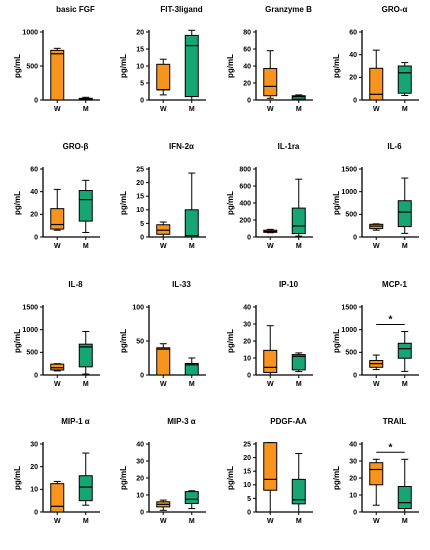 The image size is (430, 550). Describe the element at coordinates (375, 59) in the screenshot. I see `box-plot-svg: GRO-α pg/mL 0 20 40 60 W M` at that location.